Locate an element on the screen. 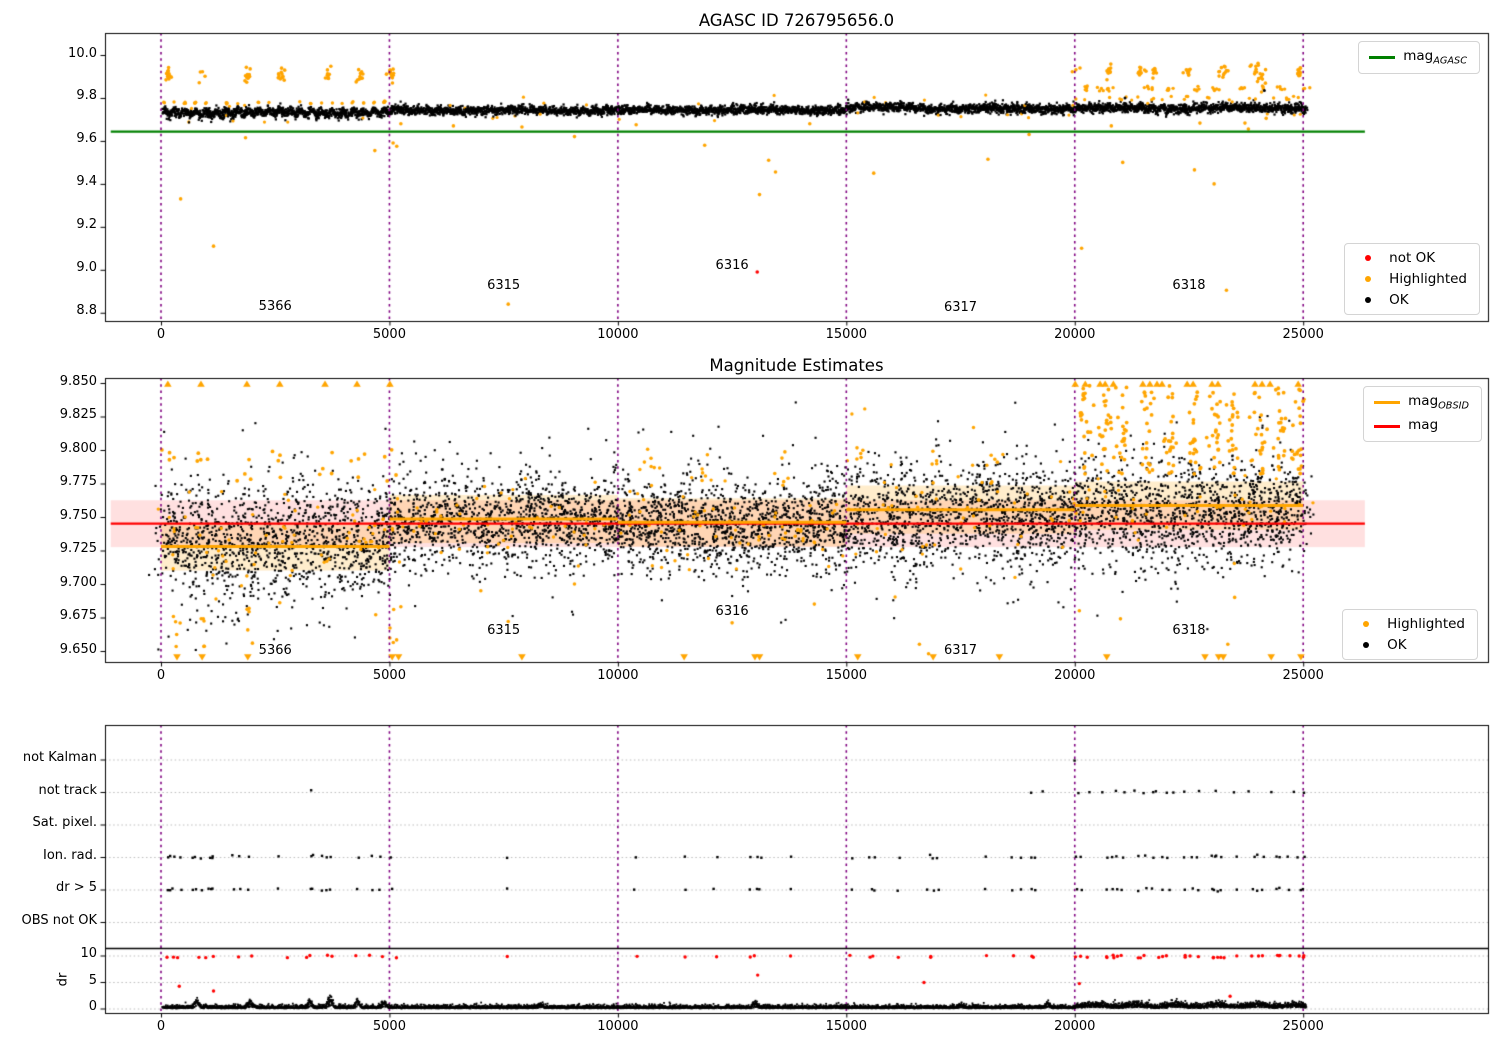 Image resolution: width=1500 pixels, height=1050 pixels. flag-row-label: not track is located at coordinates (67, 790).